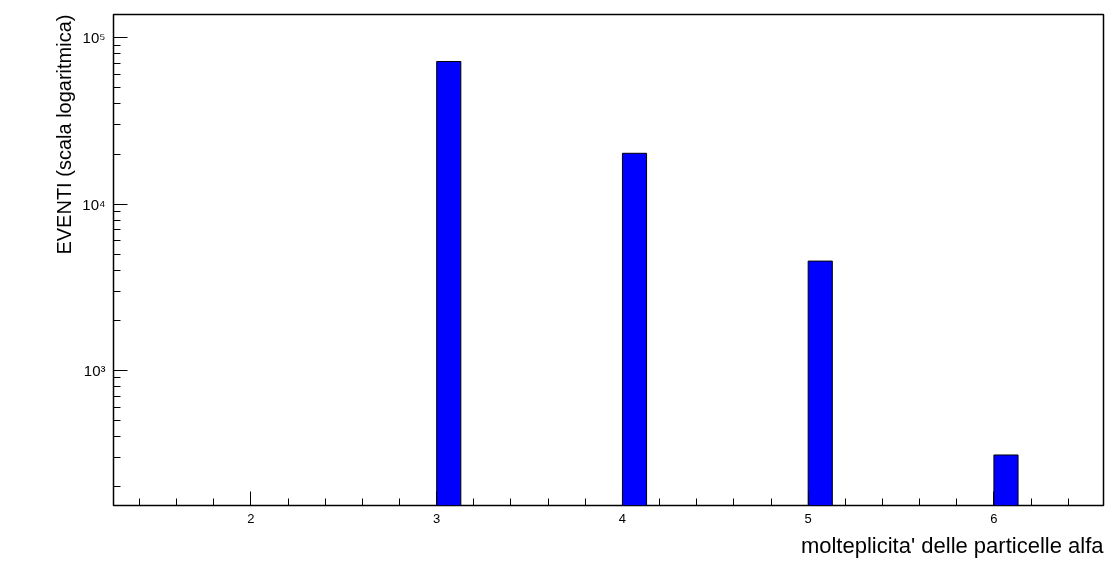 The height and width of the screenshot is (562, 1112). Describe the element at coordinates (94, 38) in the screenshot. I see `y-tick-label: 10⁵` at that location.